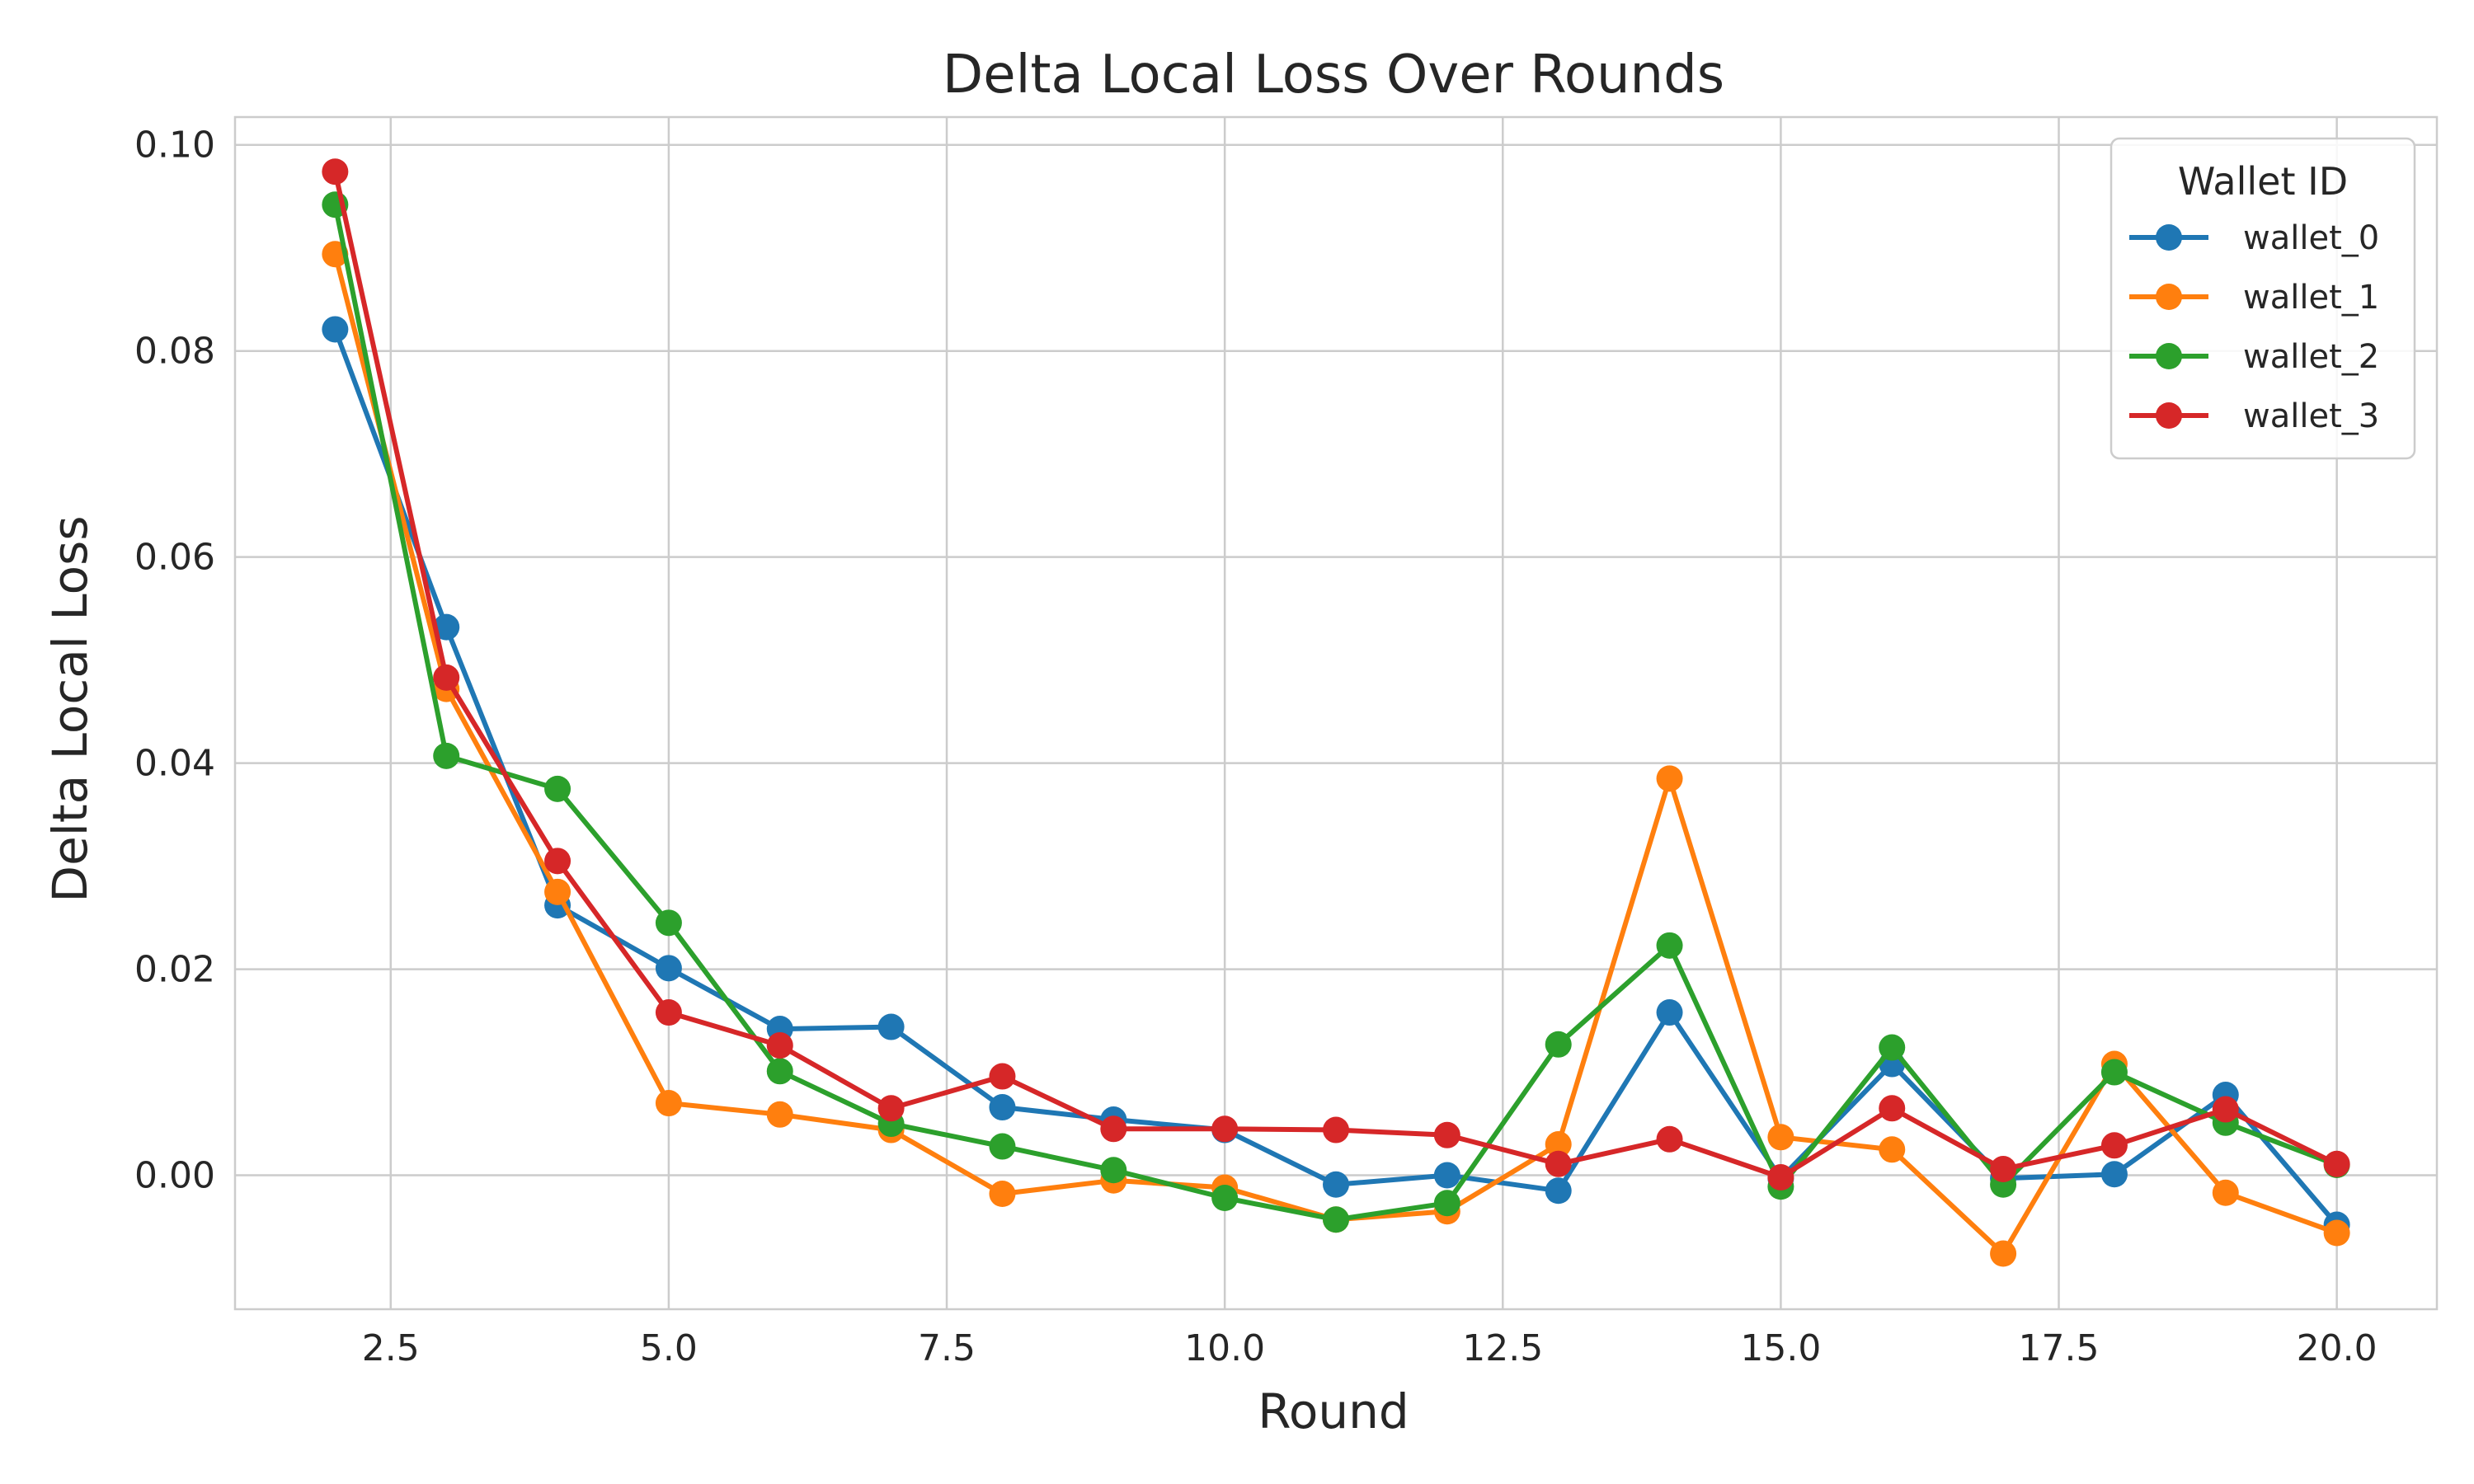 The width and height of the screenshot is (2474, 1484). I want to click on x-tick-label: 12.5, so click(1502, 1348).